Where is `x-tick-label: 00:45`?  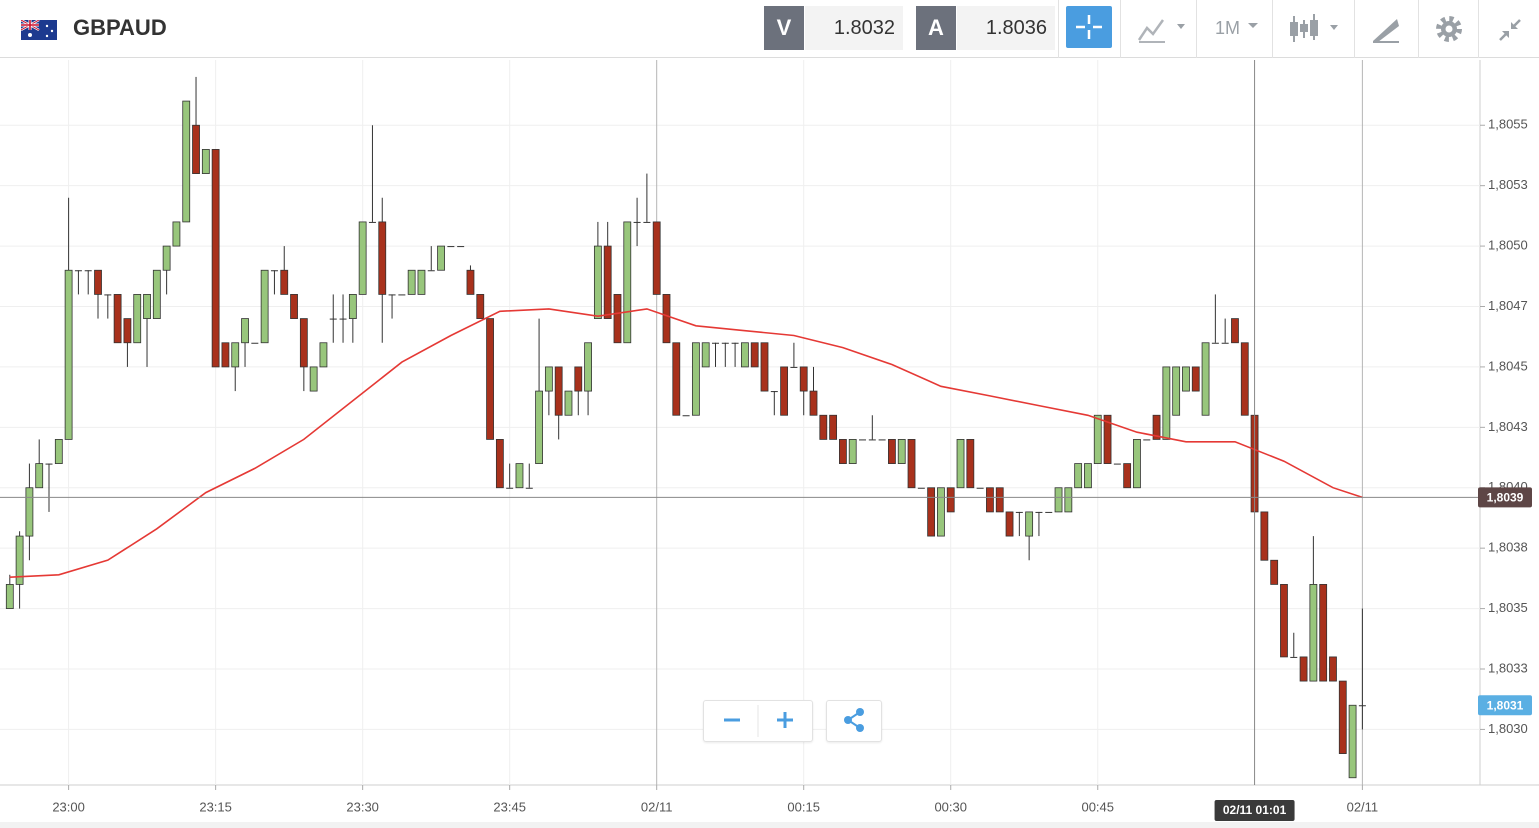
x-tick-label: 00:45 is located at coordinates (1097, 806).